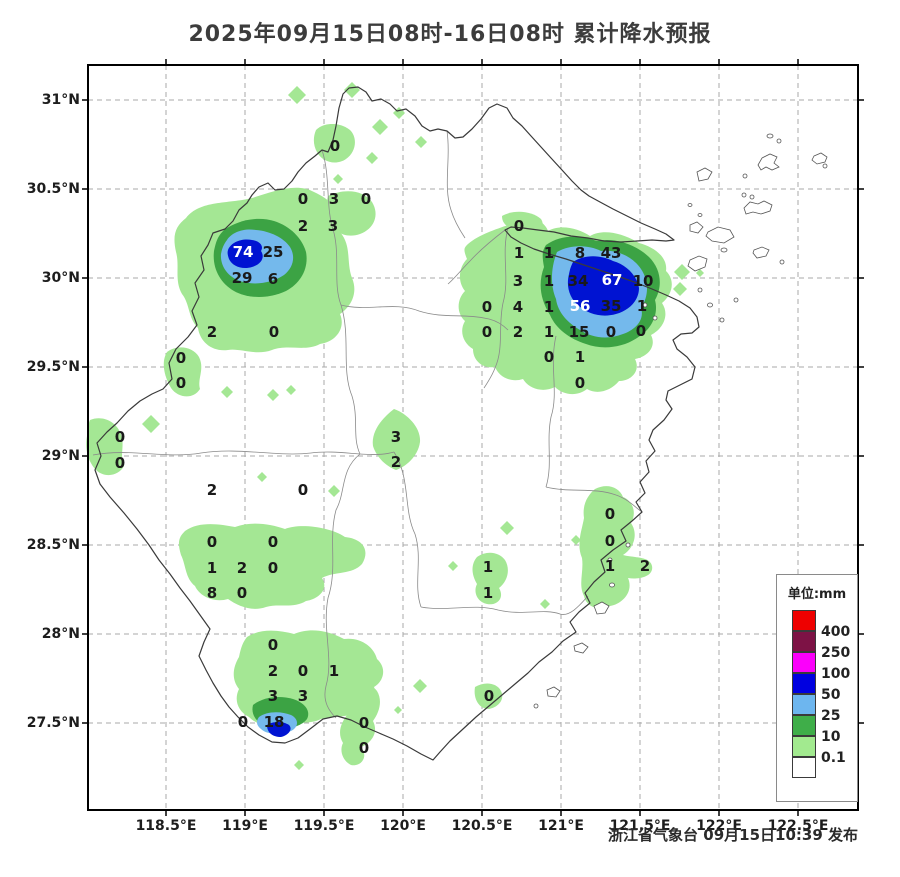  Describe the element at coordinates (53, 189) in the screenshot. I see `lat-tick-label: 30.5°N` at that location.